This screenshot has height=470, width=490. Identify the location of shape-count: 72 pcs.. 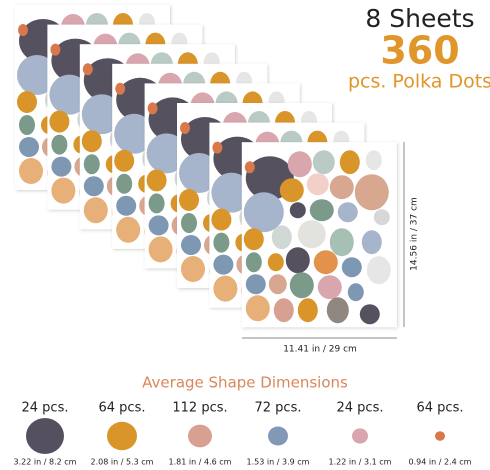
(278, 408).